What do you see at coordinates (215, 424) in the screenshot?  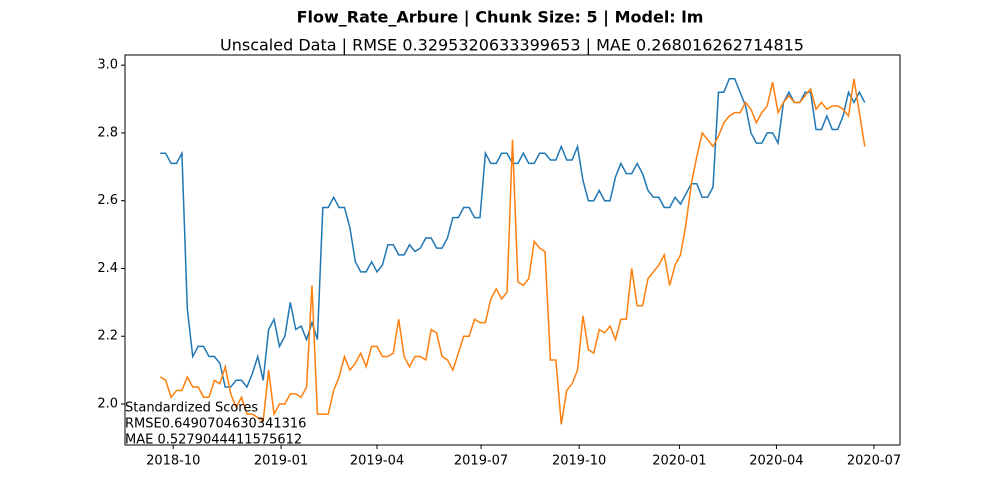 I see `annotation: RMSE0.6490704630341316` at bounding box center [215, 424].